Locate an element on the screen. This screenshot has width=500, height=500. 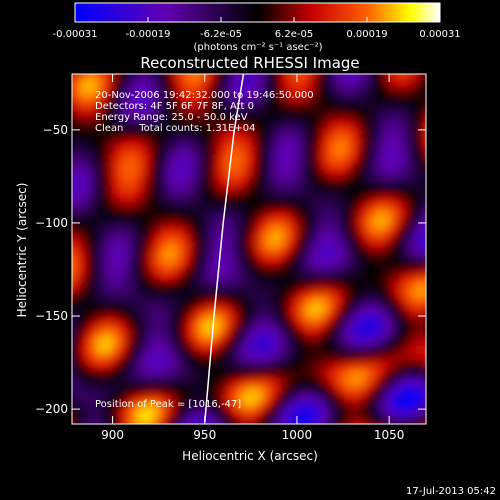
y-tick-label: −150 is located at coordinates (51, 316).